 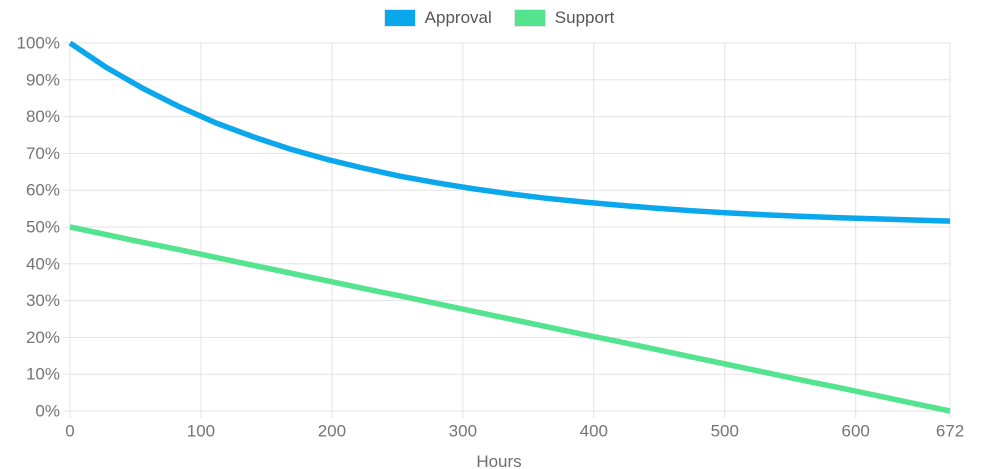 I want to click on y-tick-label: 50%, so click(x=43, y=227).